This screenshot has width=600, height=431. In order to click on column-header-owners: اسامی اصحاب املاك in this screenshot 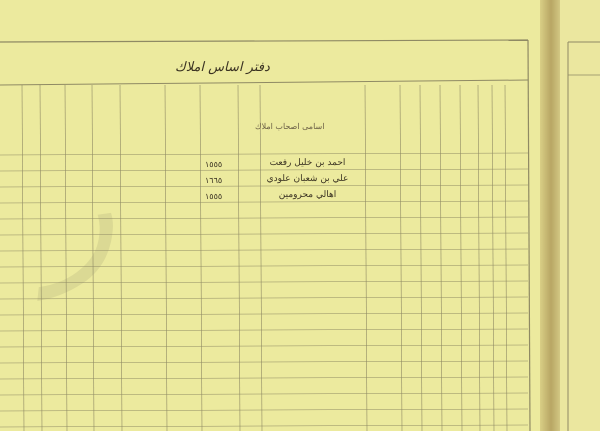, I will do `click(290, 126)`.